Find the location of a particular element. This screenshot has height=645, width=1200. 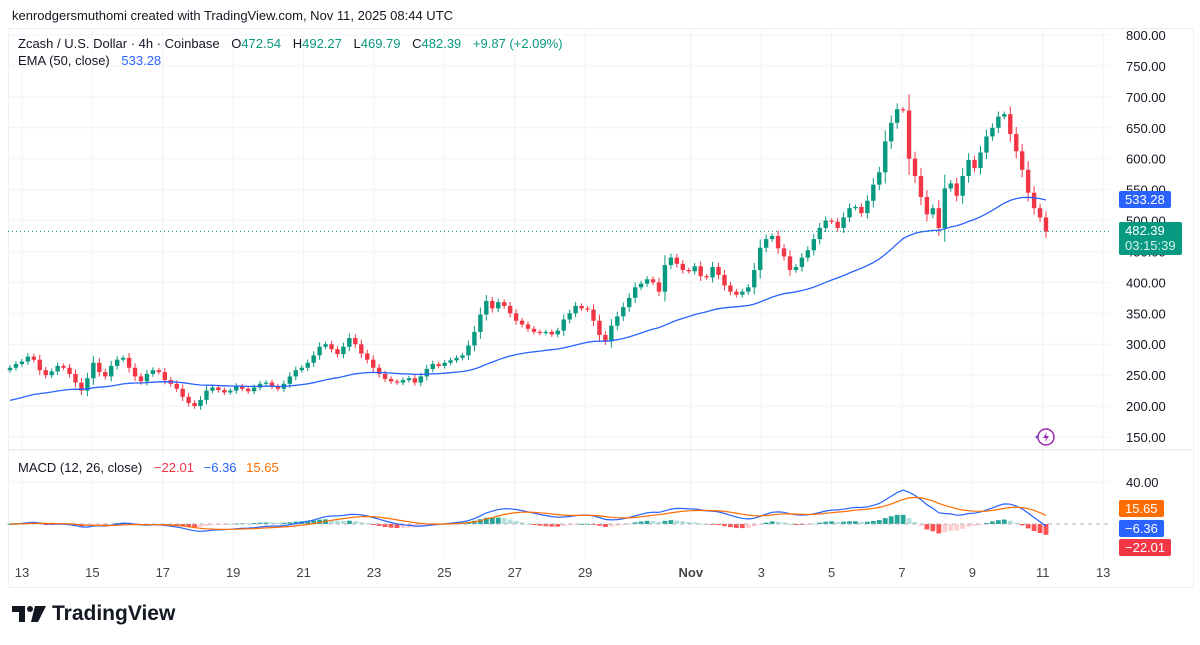

macd-value: −6.36 is located at coordinates (220, 467).